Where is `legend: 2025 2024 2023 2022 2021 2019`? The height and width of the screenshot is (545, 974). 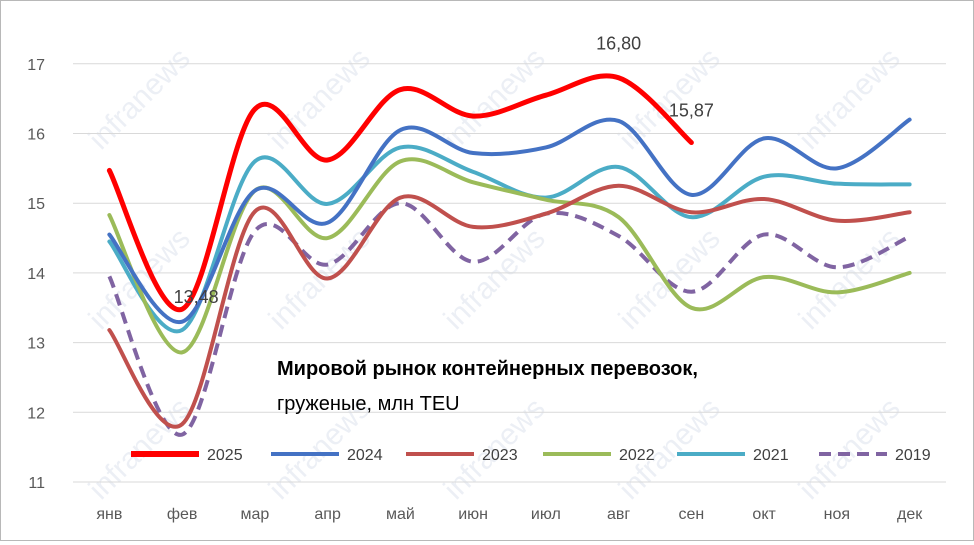
legend: 2025 2024 2023 2022 2021 2019 is located at coordinates (531, 455).